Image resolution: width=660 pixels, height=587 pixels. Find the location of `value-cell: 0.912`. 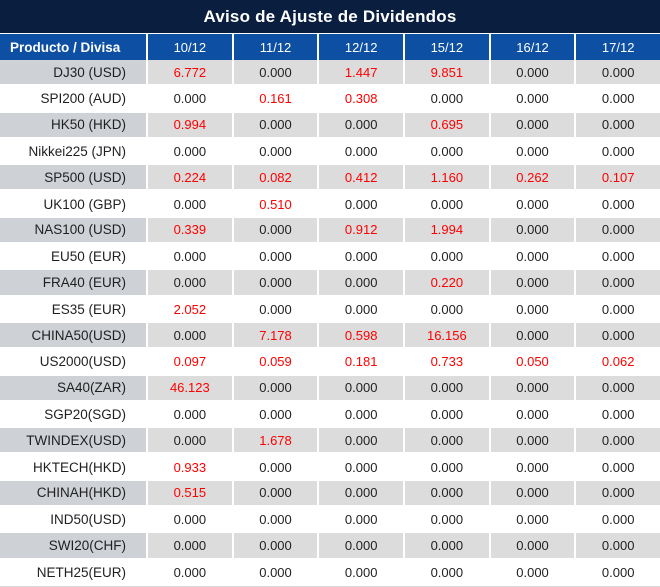

value-cell: 0.912 is located at coordinates (362, 230).